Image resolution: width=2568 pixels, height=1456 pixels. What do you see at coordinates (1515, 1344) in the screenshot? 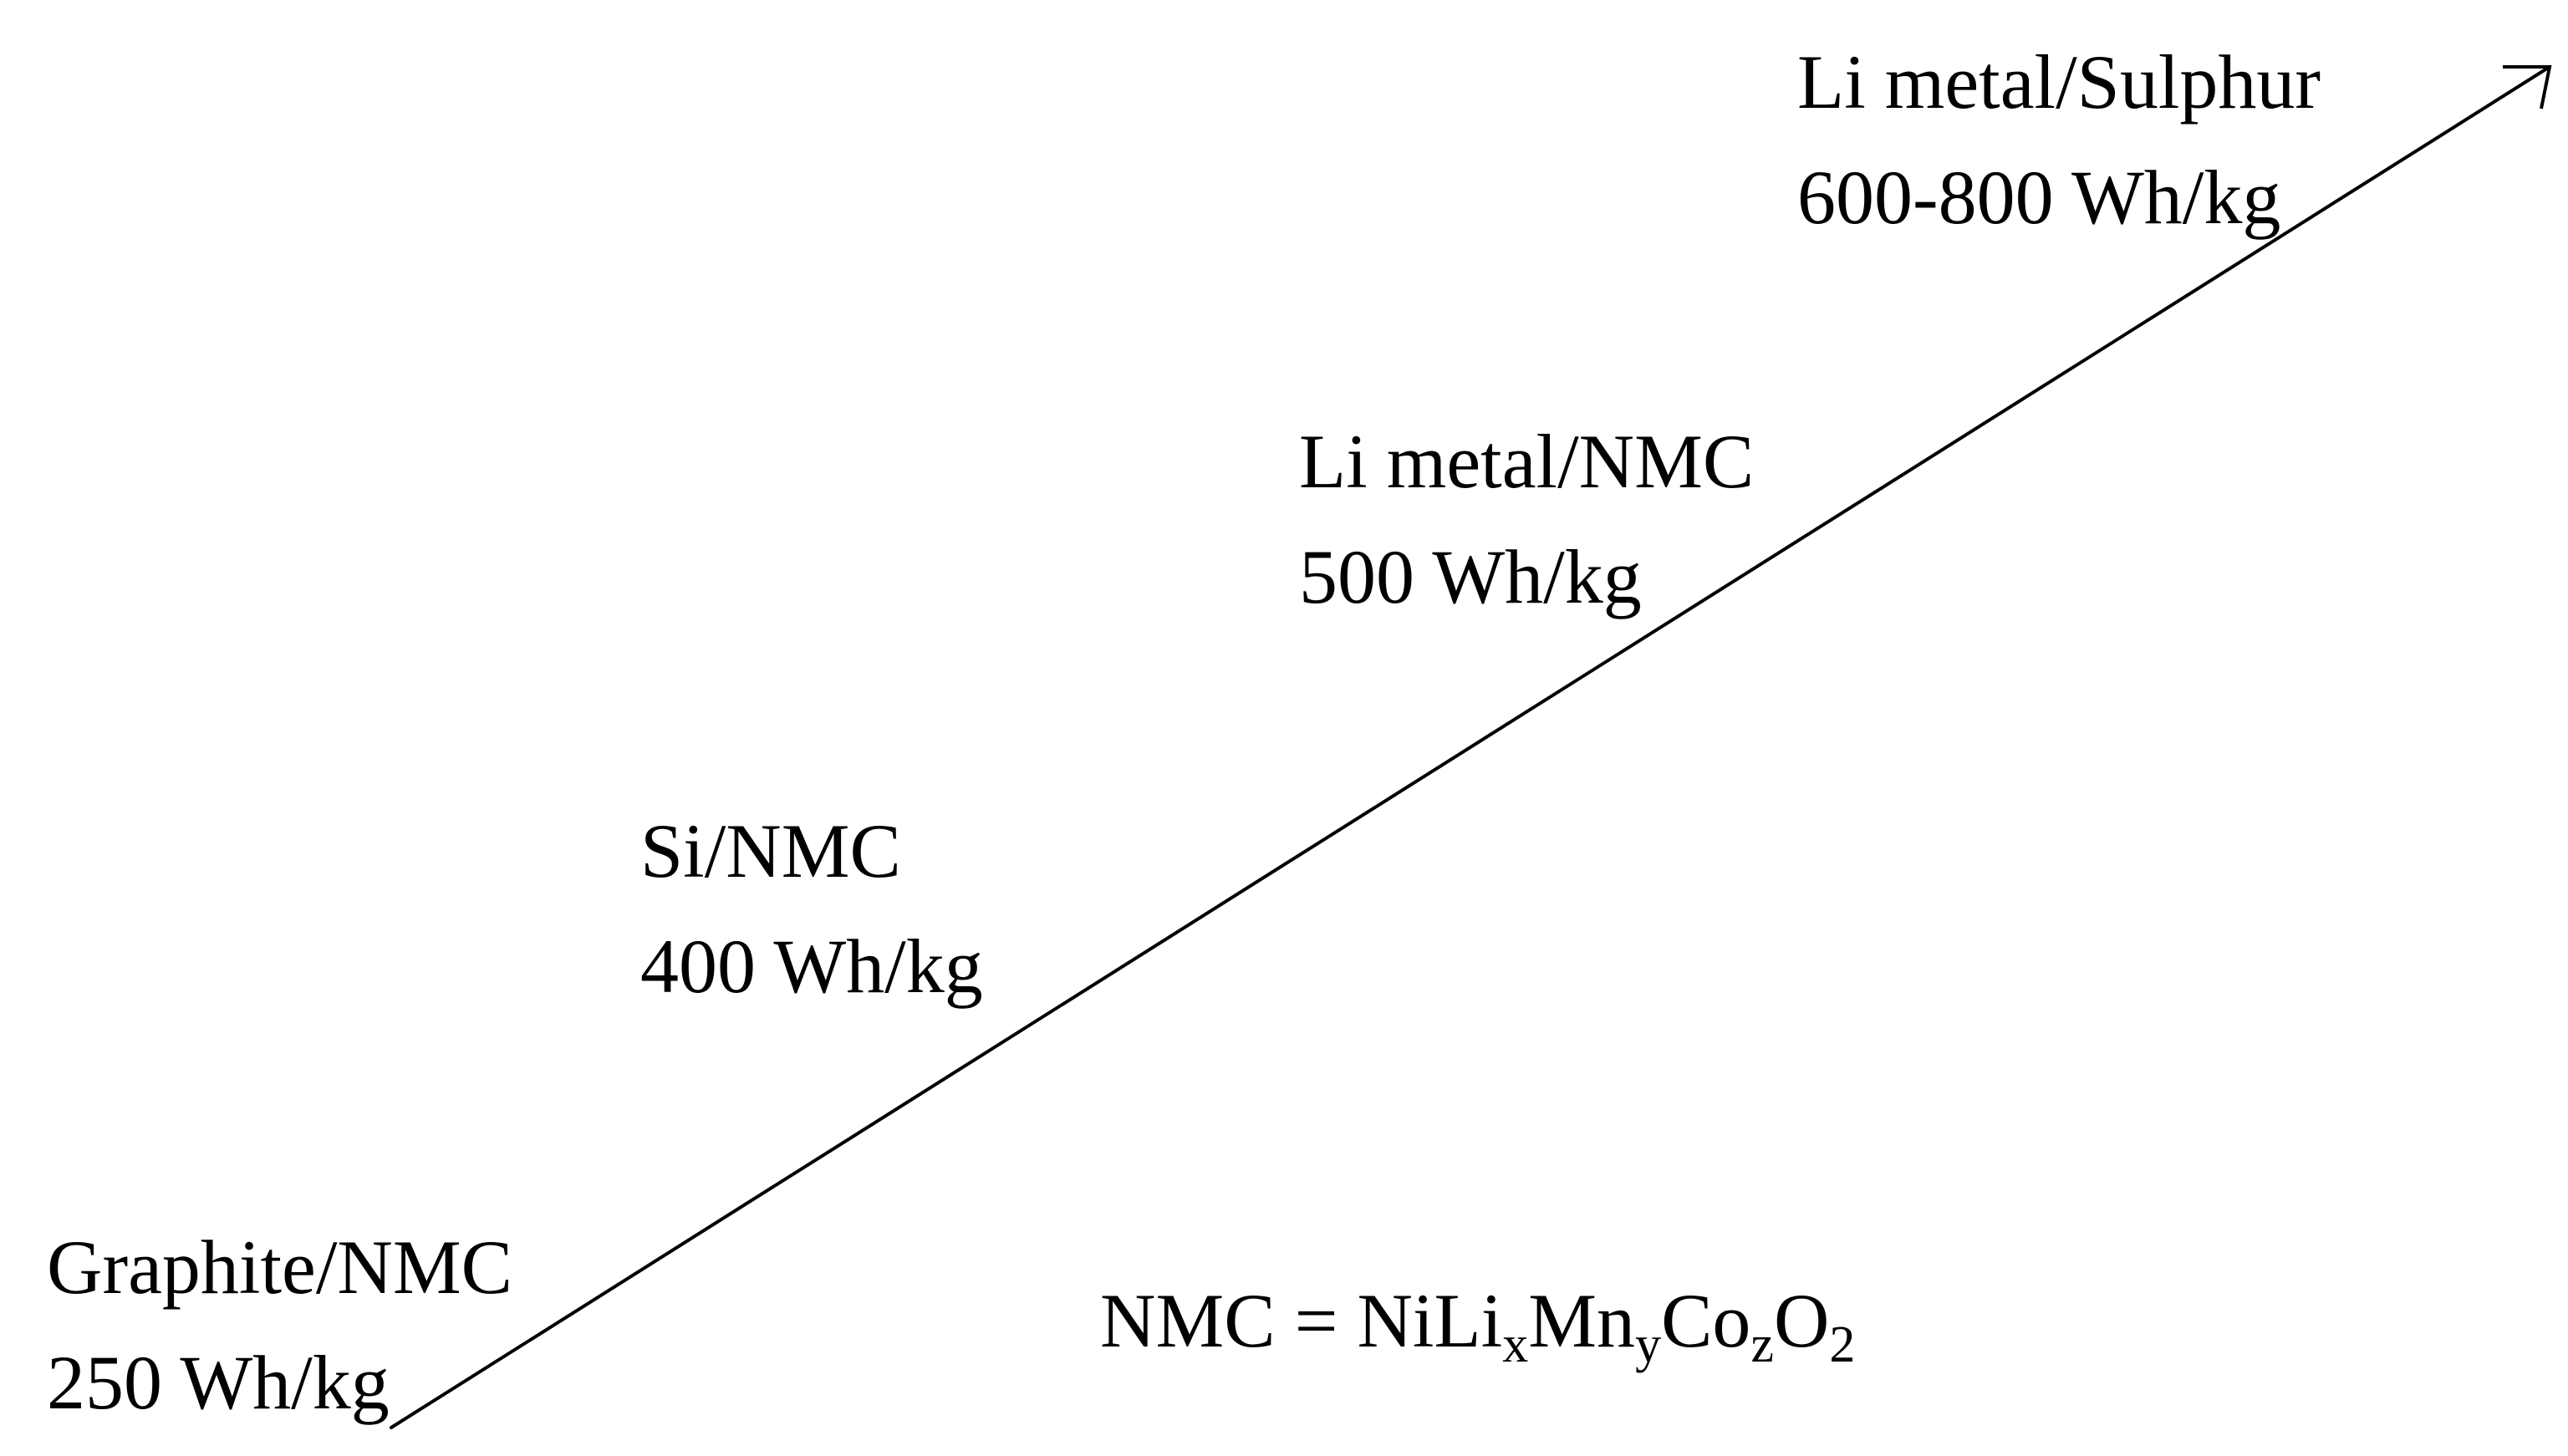
I see `formula-subscript-x: x` at bounding box center [1515, 1344].